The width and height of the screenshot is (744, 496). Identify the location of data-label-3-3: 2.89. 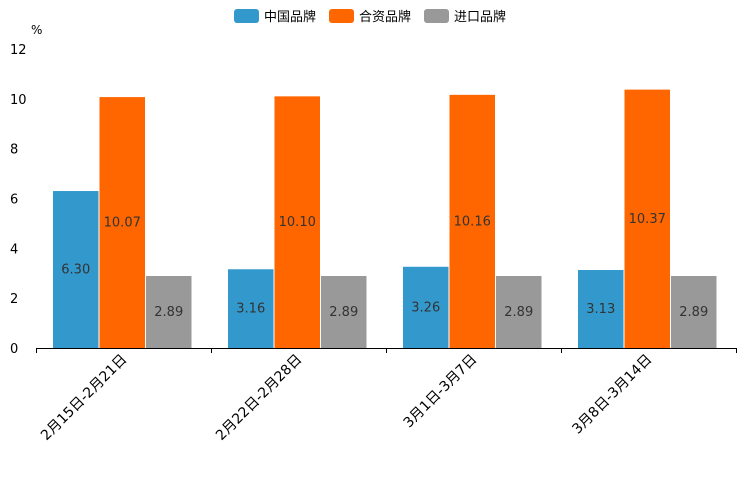
(518, 312).